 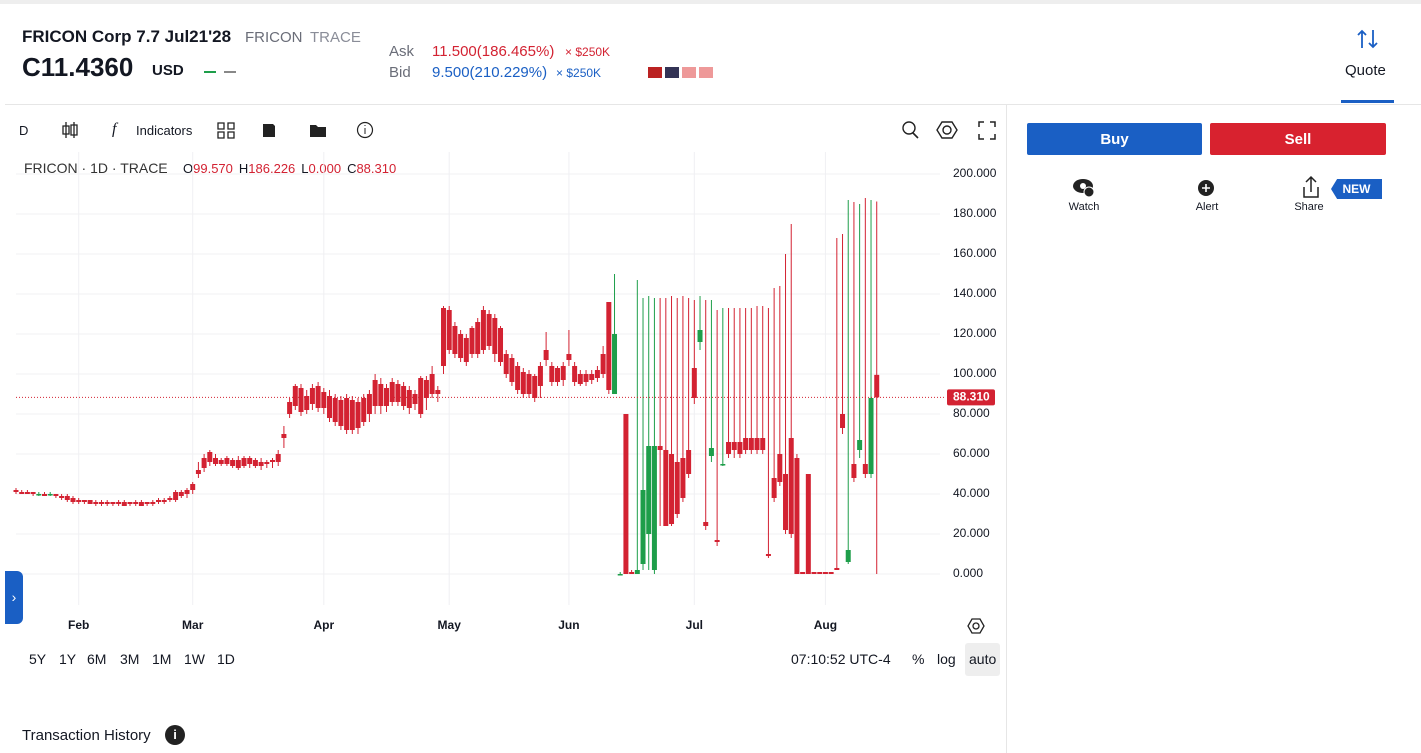 I want to click on percent-toggle: %, so click(x=918, y=659).